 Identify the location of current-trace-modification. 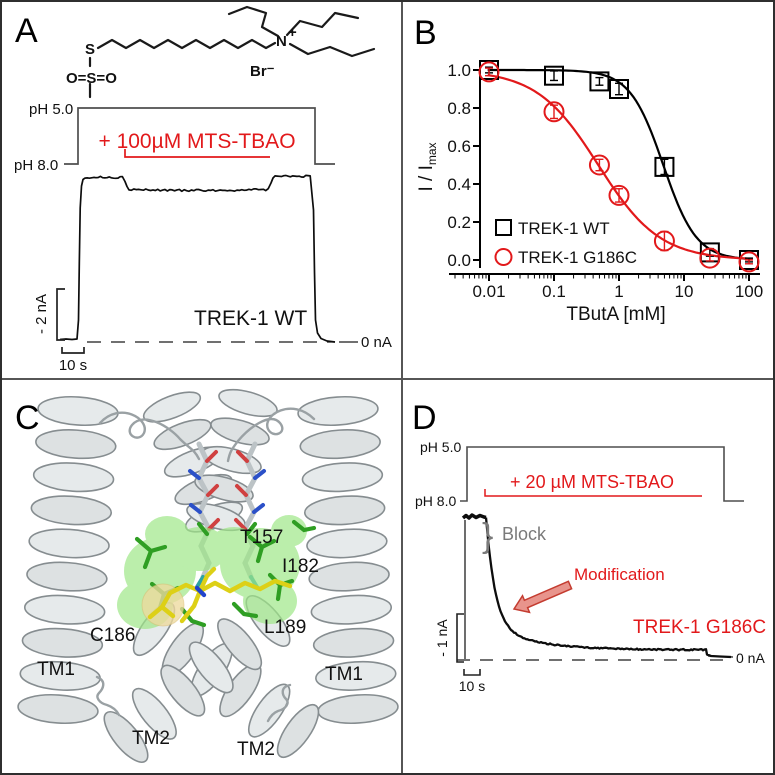
(608, 588).